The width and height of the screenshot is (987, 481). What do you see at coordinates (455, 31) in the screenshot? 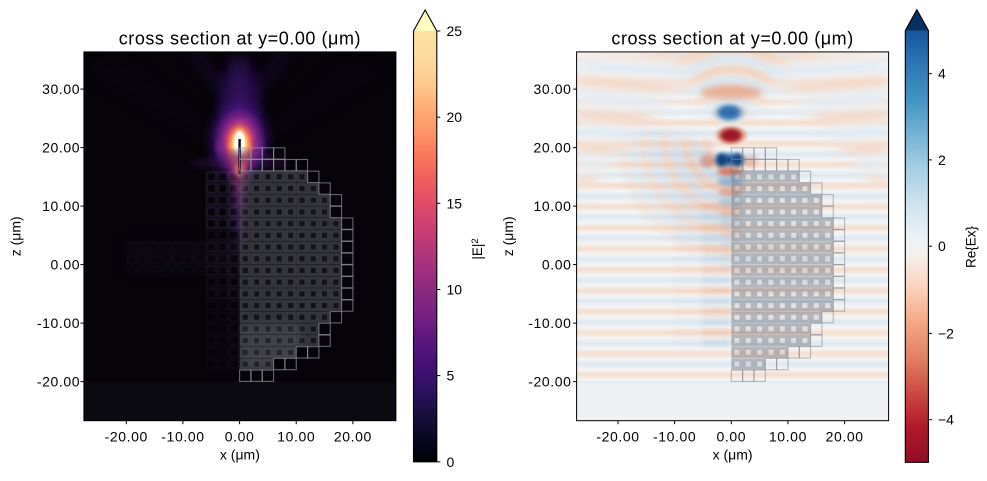
I see `svg-text: 25` at bounding box center [455, 31].